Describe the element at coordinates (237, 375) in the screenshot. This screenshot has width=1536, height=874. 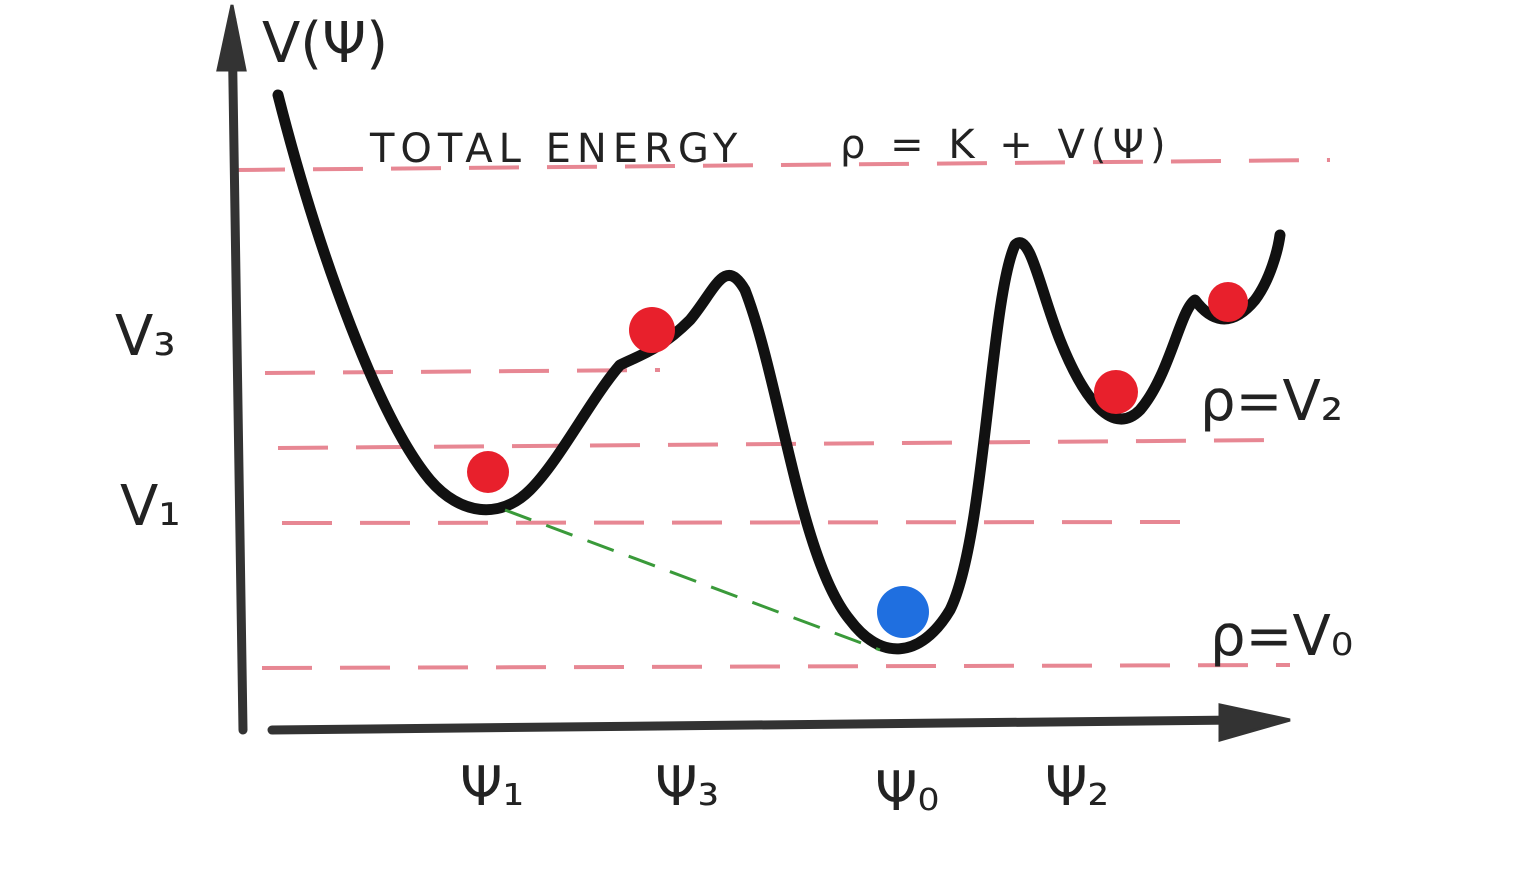
I see `y-axis` at that location.